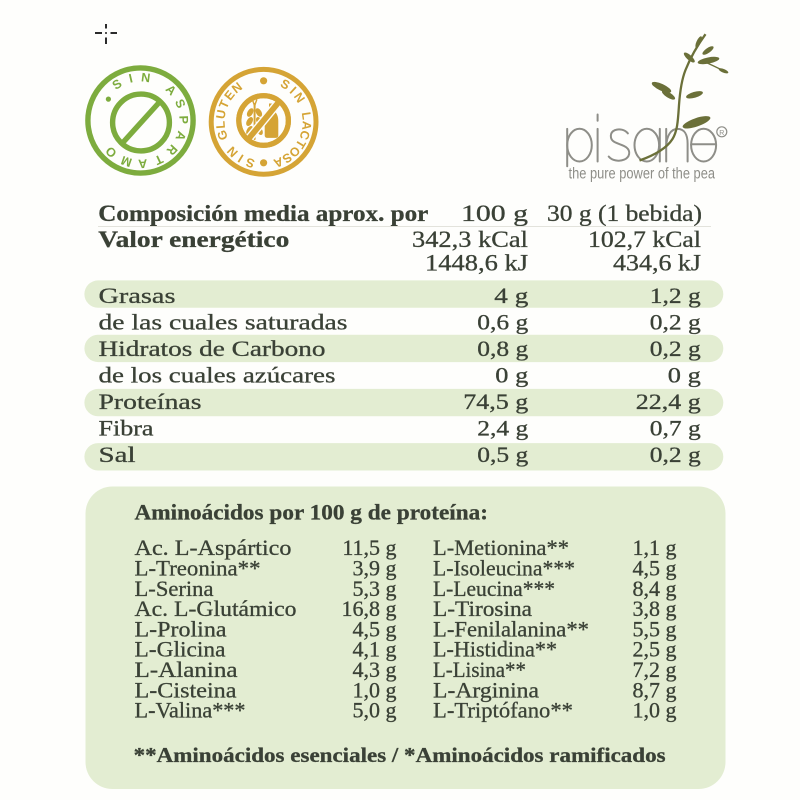 The height and width of the screenshot is (800, 800). I want to click on svg-text: L-Cisteina, so click(186, 689).